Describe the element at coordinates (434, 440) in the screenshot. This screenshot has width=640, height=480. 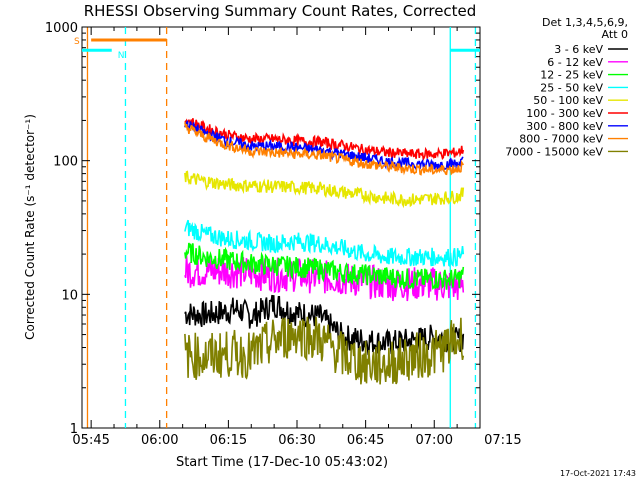
I see `x-tick-label: 07:00` at that location.